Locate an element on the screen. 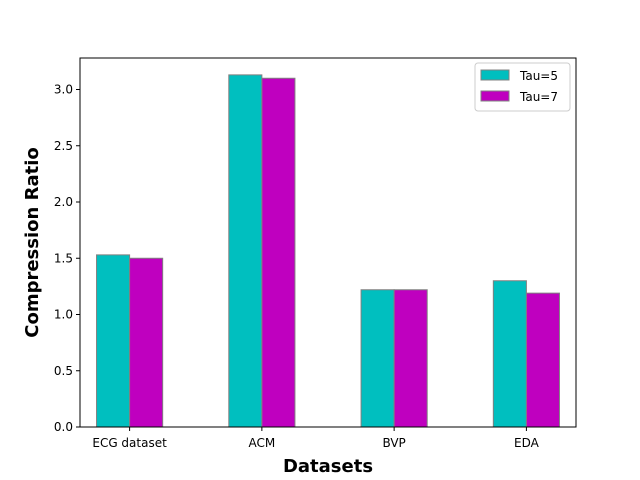  y-tick-label: 1.5 is located at coordinates (63, 258).